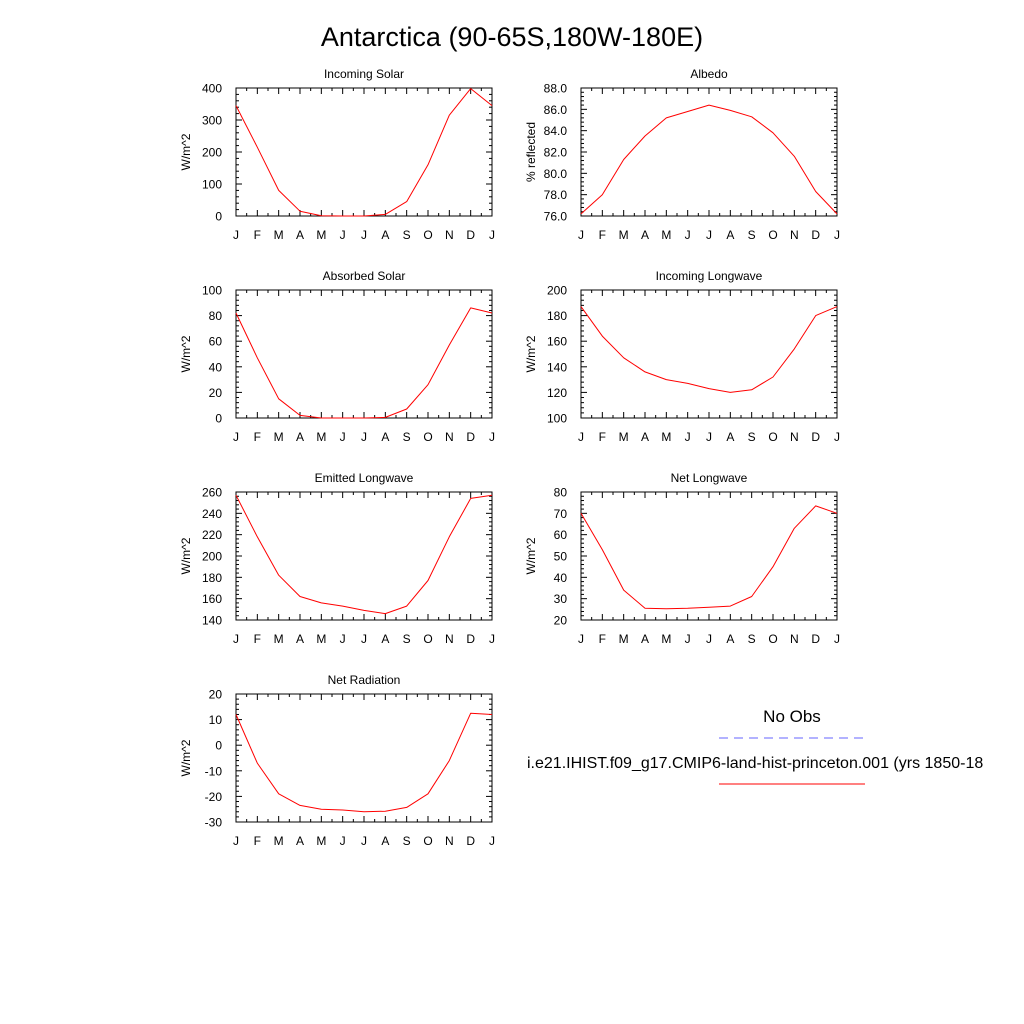  Describe the element at coordinates (364, 639) in the screenshot. I see `panel-5-xtick-label: J` at that location.